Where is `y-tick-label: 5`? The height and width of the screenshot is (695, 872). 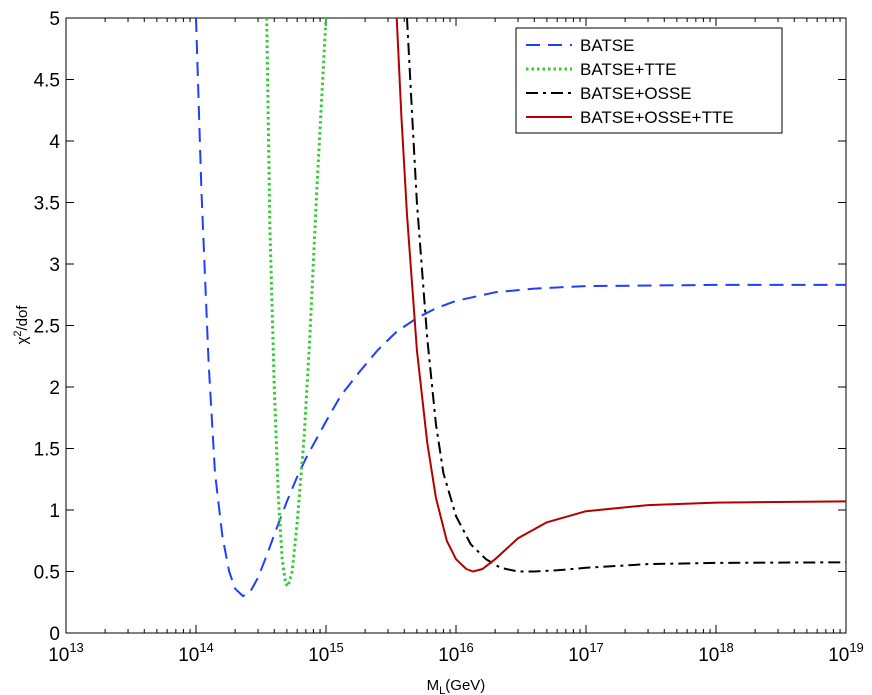
y-tick-label: 5 is located at coordinates (54, 19).